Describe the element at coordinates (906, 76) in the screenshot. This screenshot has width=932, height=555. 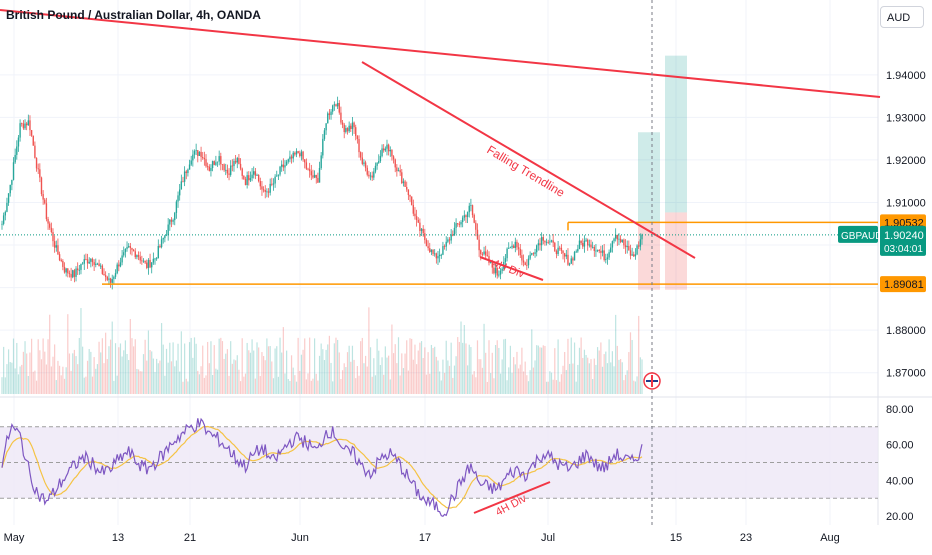
I see `price-tick-label: 1.94000` at that location.